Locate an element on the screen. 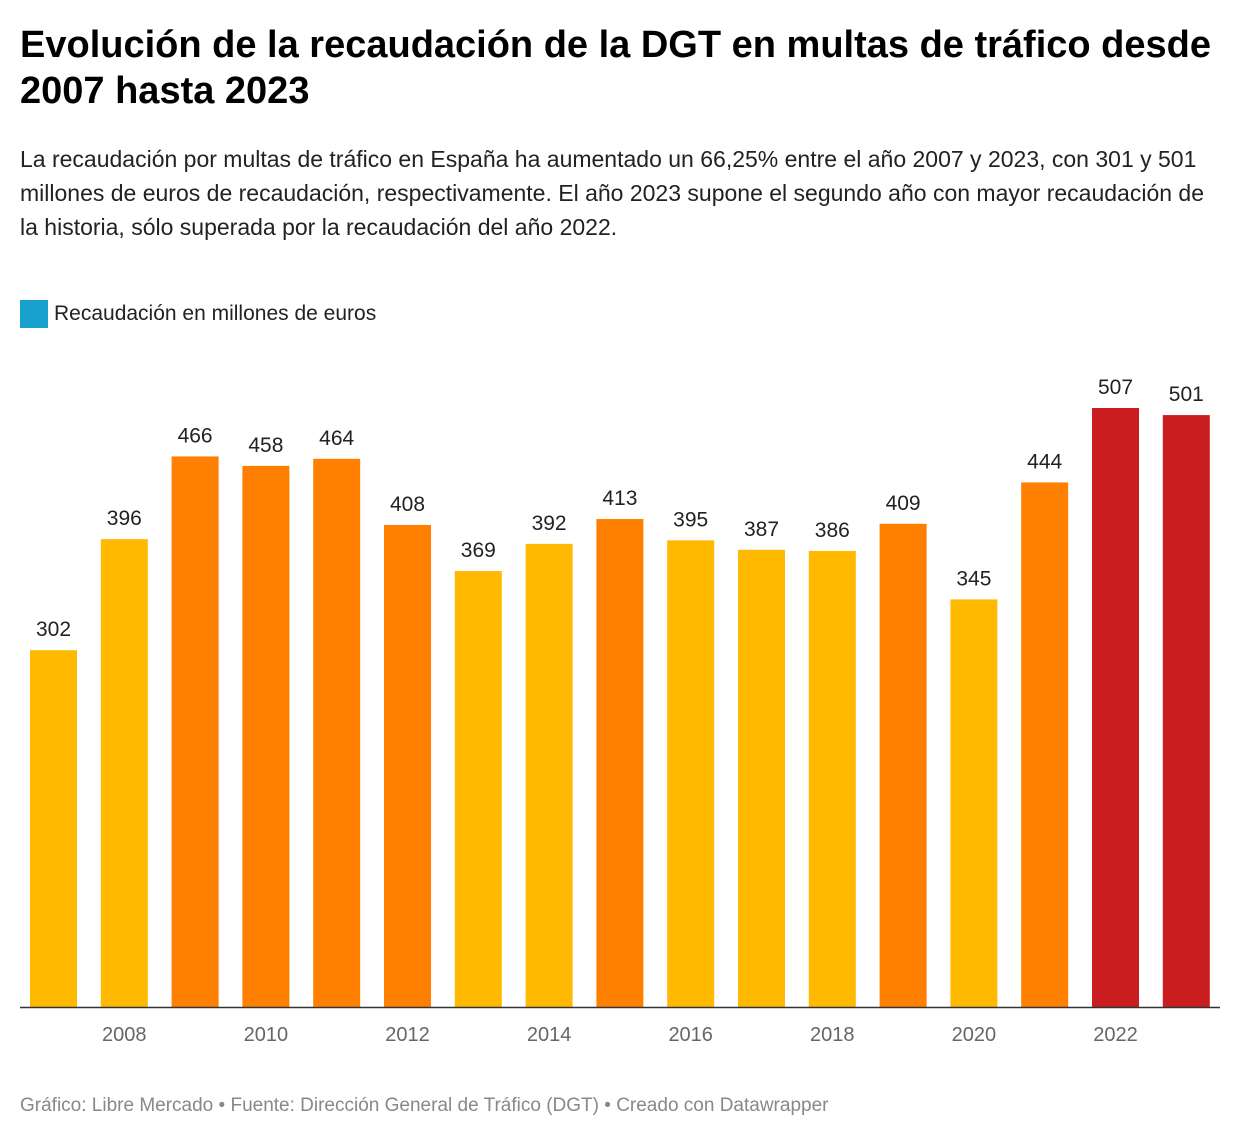 Image resolution: width=1240 pixels, height=1142 pixels. data-label-2020: 345 is located at coordinates (973, 578).